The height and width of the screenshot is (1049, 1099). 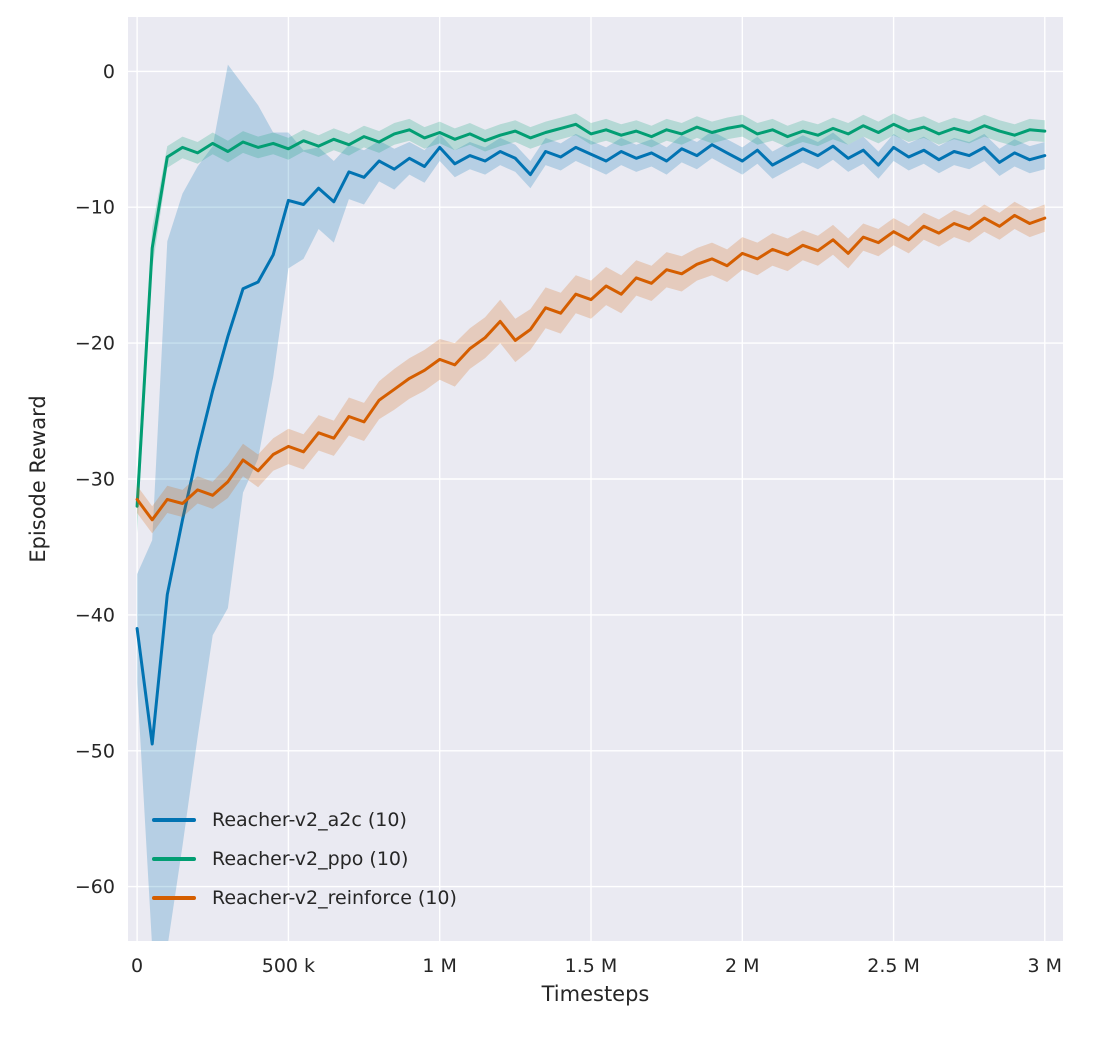 I want to click on x-tick-label: 0, so click(x=137, y=966).